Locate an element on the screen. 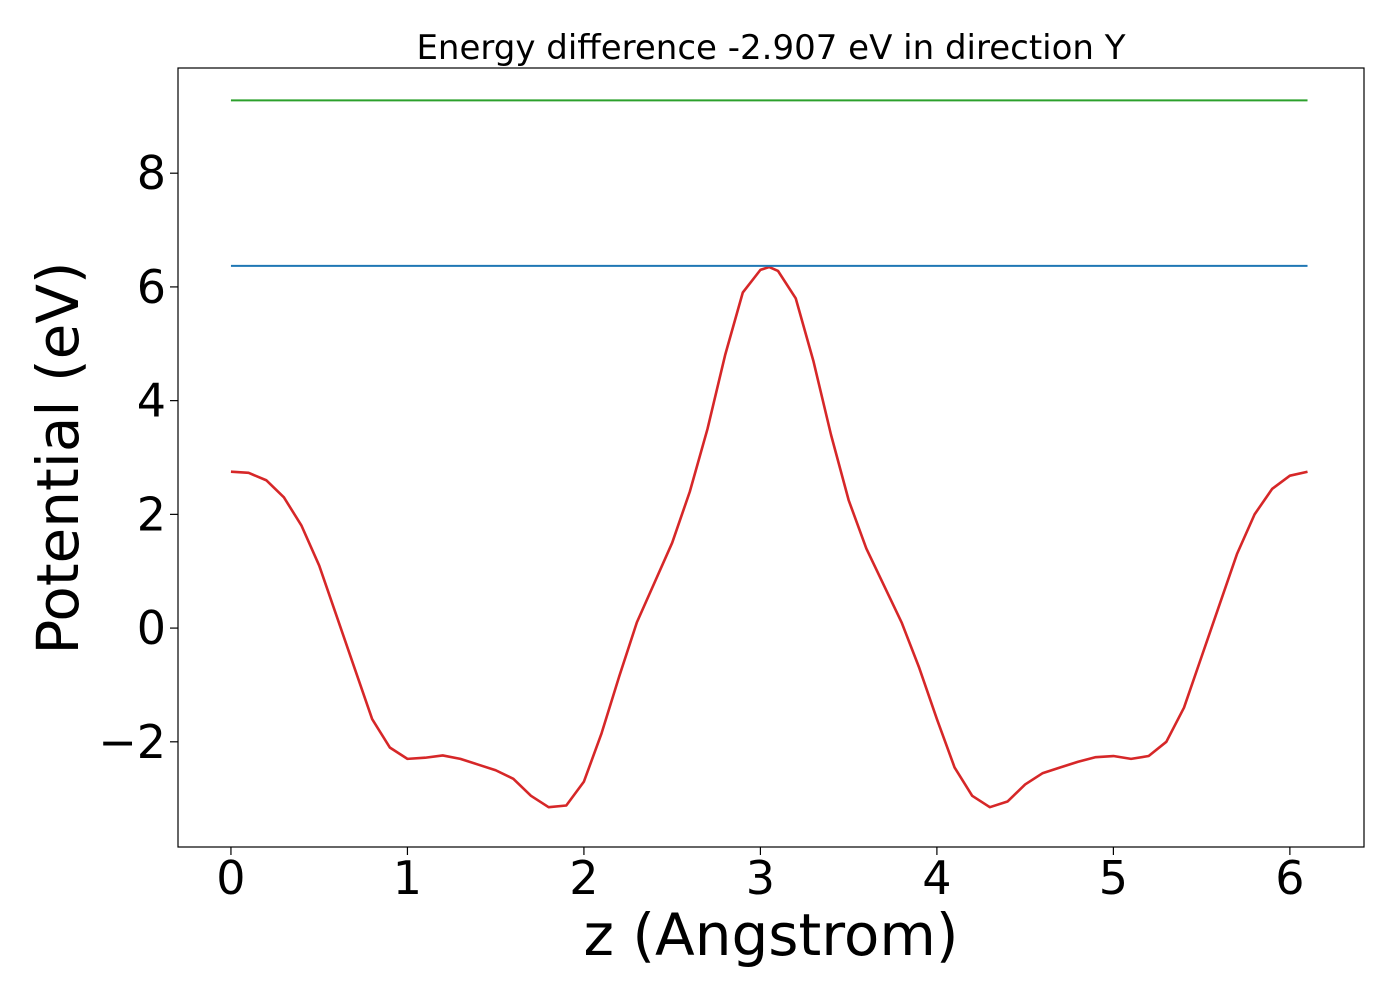 Image resolution: width=1400 pixels, height=1000 pixels. y-axis-ticks: −2 0 2 4 6 8 is located at coordinates (138, 457).